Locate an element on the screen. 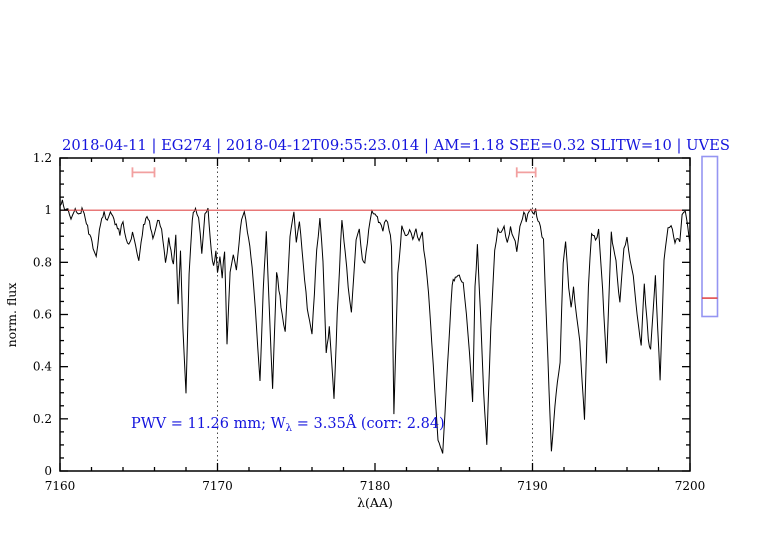 The image size is (782, 542). y-tick-label: 0.6 is located at coordinates (42, 315).